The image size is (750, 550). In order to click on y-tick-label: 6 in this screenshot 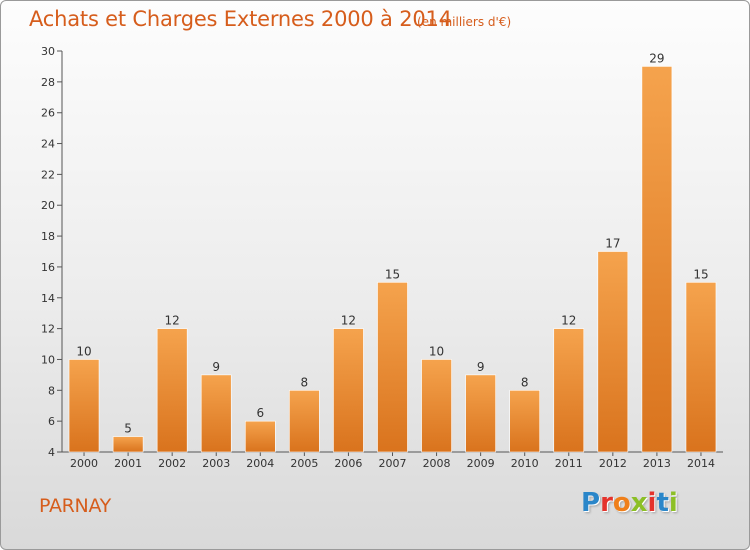, I will do `click(51, 421)`.